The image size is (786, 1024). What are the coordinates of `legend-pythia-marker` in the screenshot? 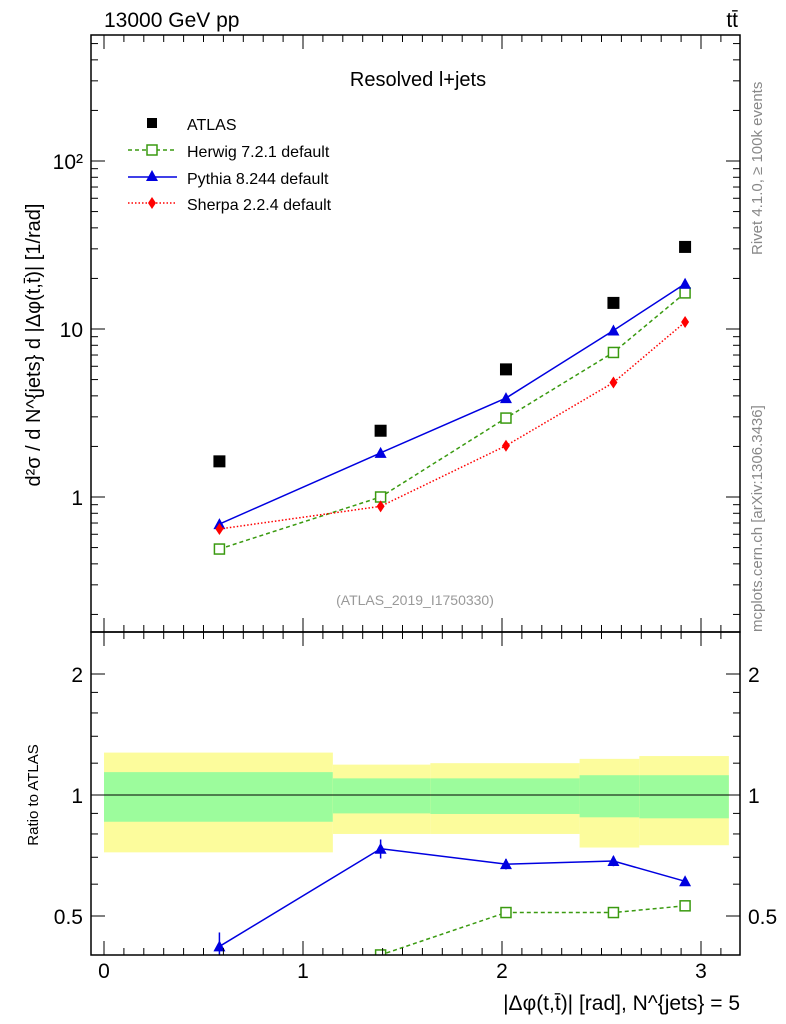 It's located at (152, 175).